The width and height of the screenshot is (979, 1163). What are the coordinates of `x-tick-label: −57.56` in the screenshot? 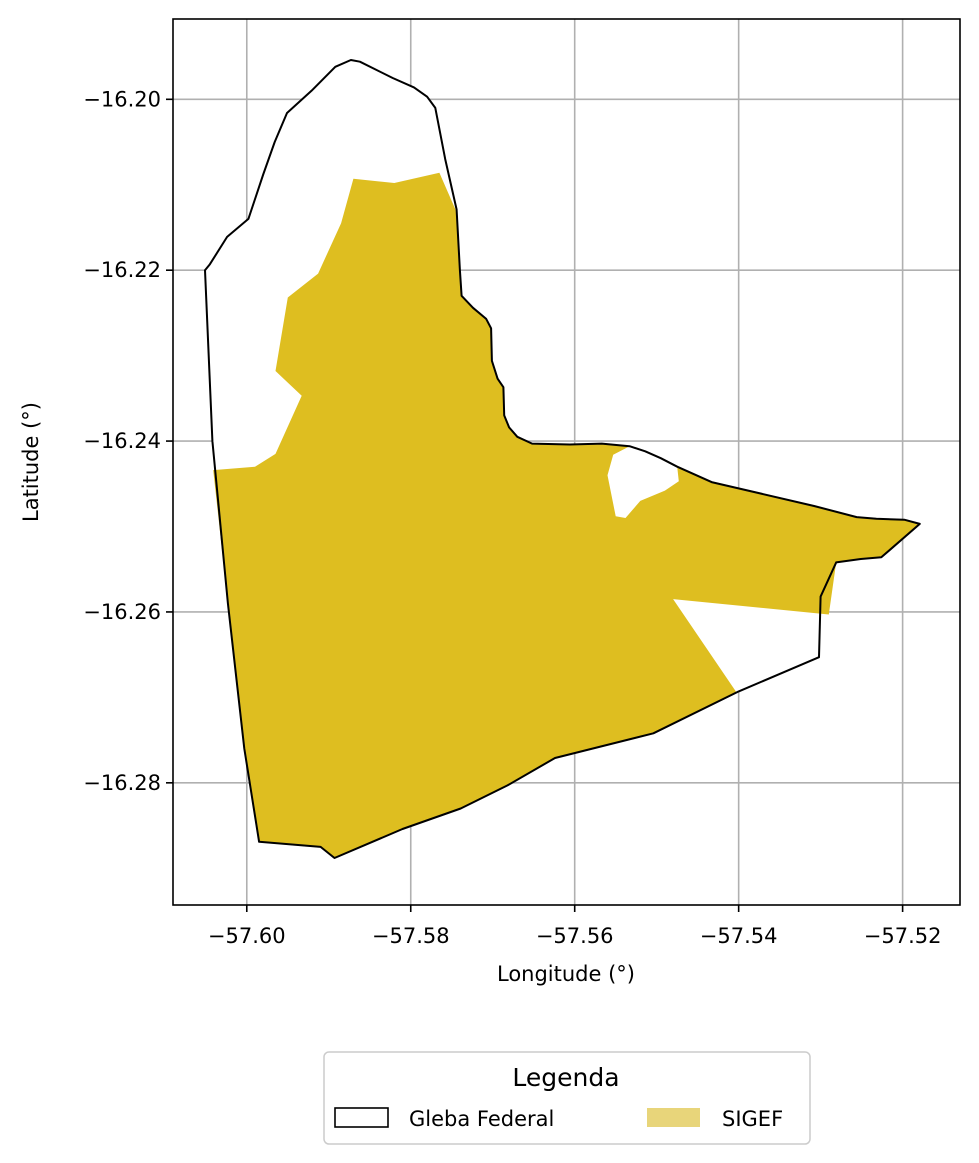 It's located at (575, 936).